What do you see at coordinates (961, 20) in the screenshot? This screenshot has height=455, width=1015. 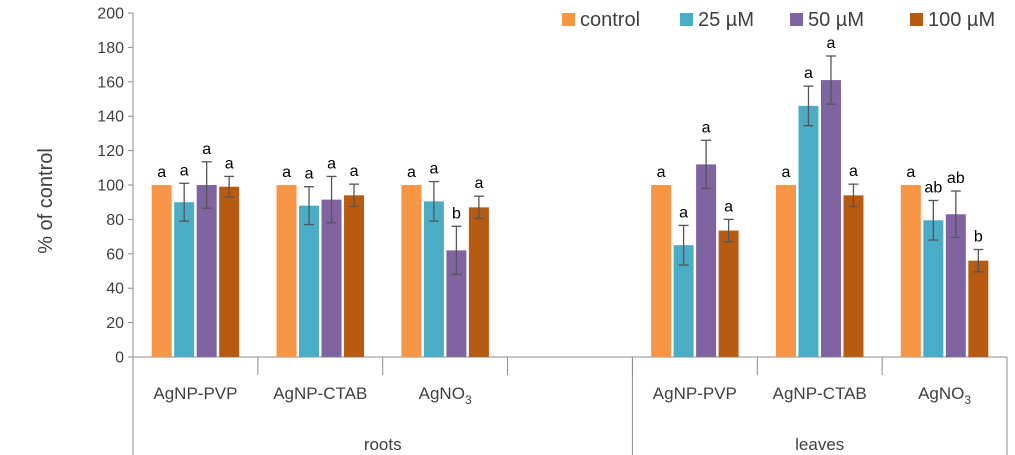 I see `legend-entry: 100 µM` at bounding box center [961, 20].